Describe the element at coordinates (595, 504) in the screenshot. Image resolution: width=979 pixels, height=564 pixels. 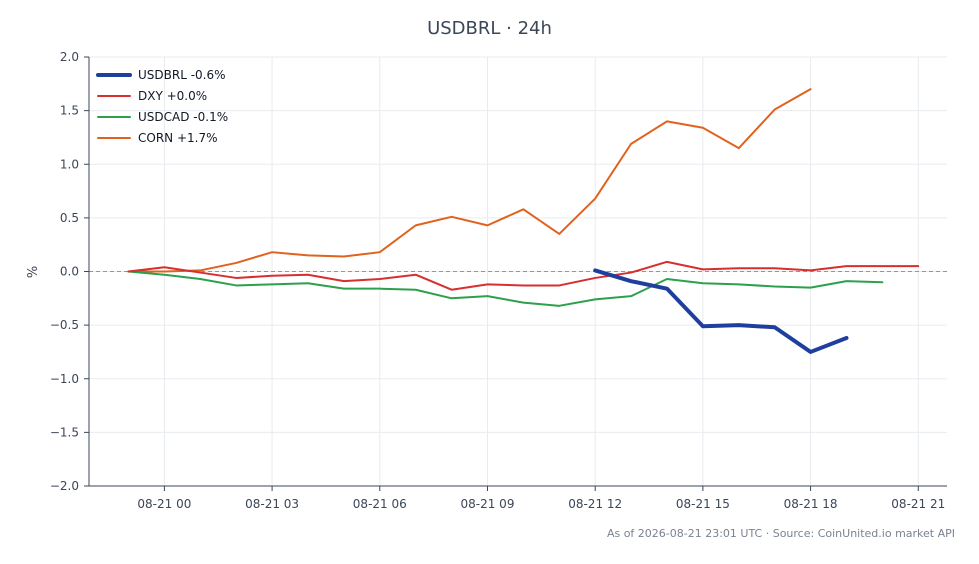
I see `x-tick-label: 08-21 12` at that location.